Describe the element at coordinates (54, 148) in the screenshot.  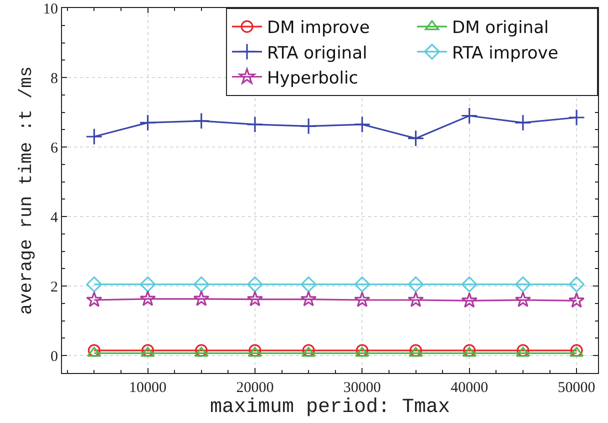
I see `y-tick-label: 6` at that location.